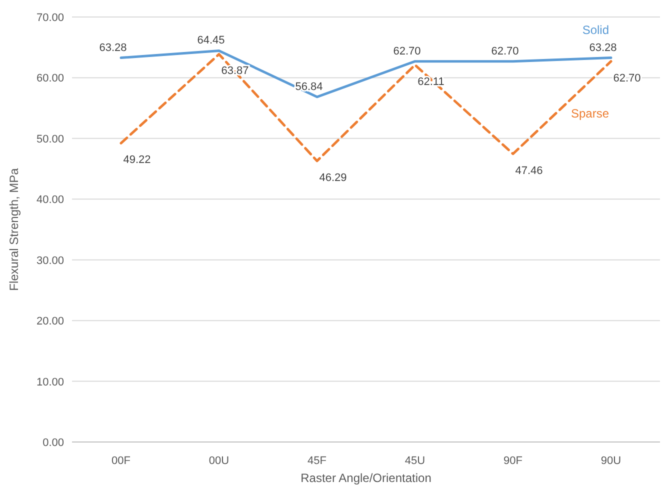 The image size is (668, 491). Describe the element at coordinates (211, 40) in the screenshot. I see `data-label: 64.45` at that location.